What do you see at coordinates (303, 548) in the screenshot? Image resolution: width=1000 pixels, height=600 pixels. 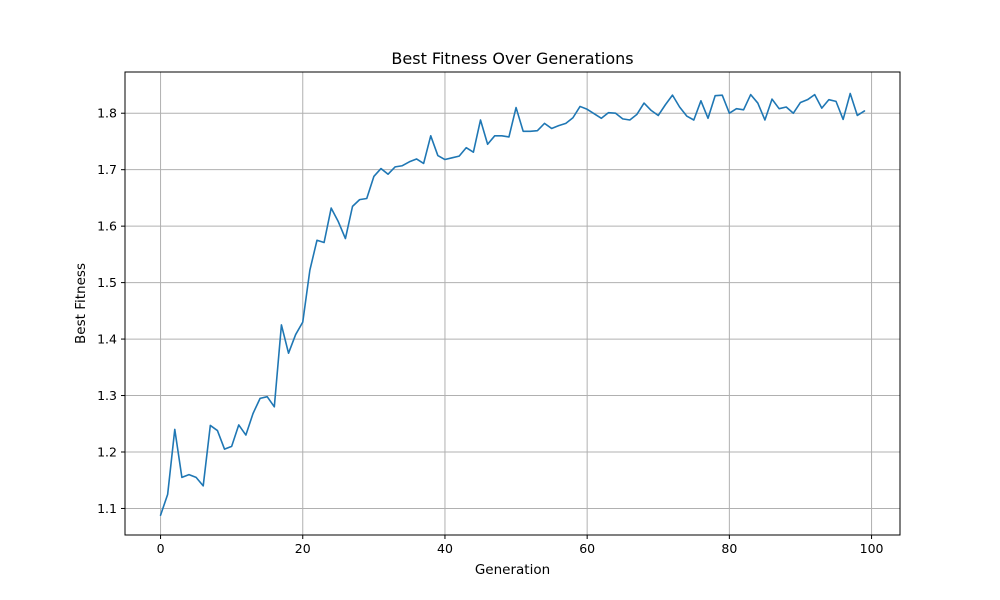 I see `x-tick-label: 20` at bounding box center [303, 548].